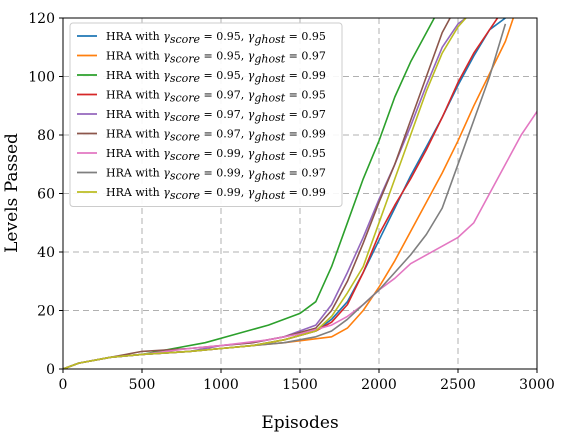 This screenshot has width=568, height=434. What do you see at coordinates (216, 58) in the screenshot?
I see `legend-label: HRA with γscore = 0.95, γghost = 0.97` at bounding box center [216, 58].